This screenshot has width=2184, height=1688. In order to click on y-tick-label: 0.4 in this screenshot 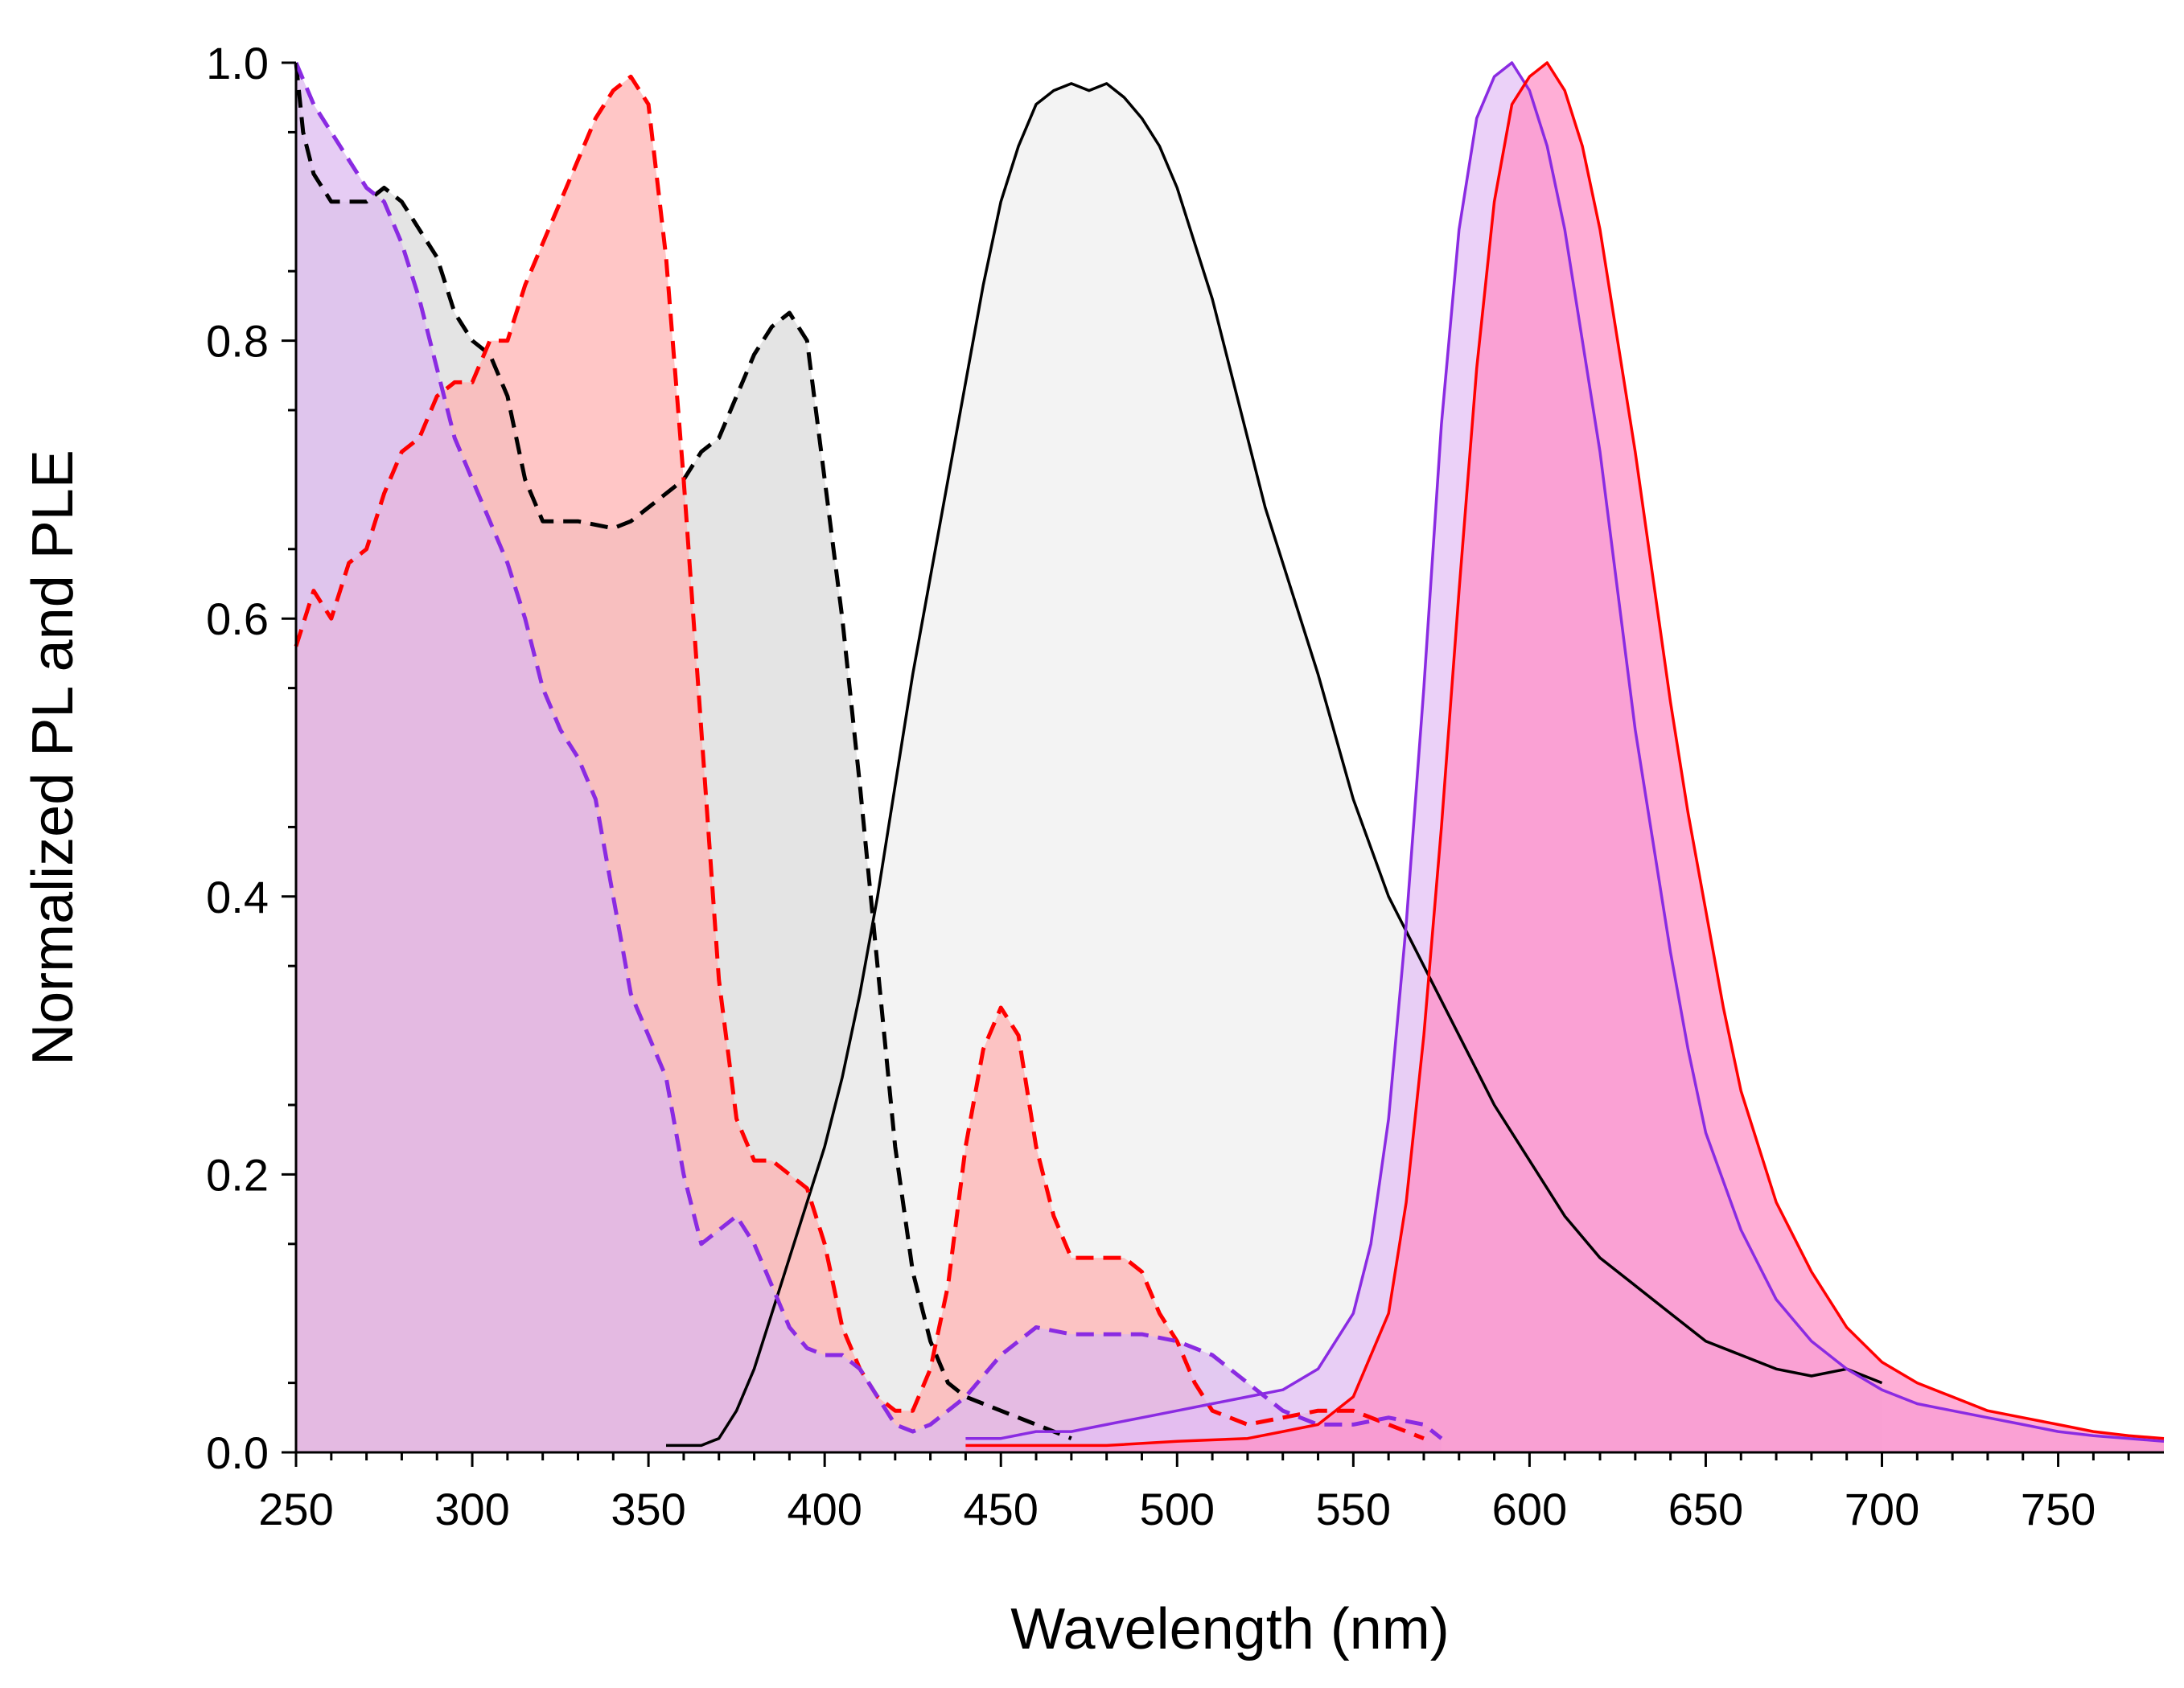, I will do `click(238, 897)`.